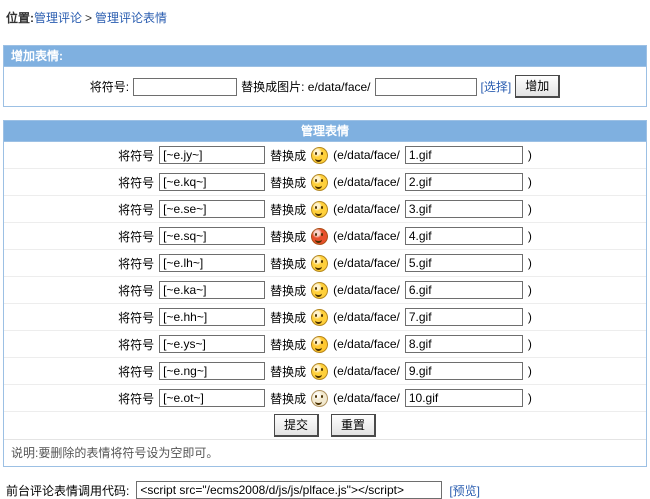  What do you see at coordinates (354, 425) in the screenshot?
I see `reset-button: 重置` at bounding box center [354, 425].